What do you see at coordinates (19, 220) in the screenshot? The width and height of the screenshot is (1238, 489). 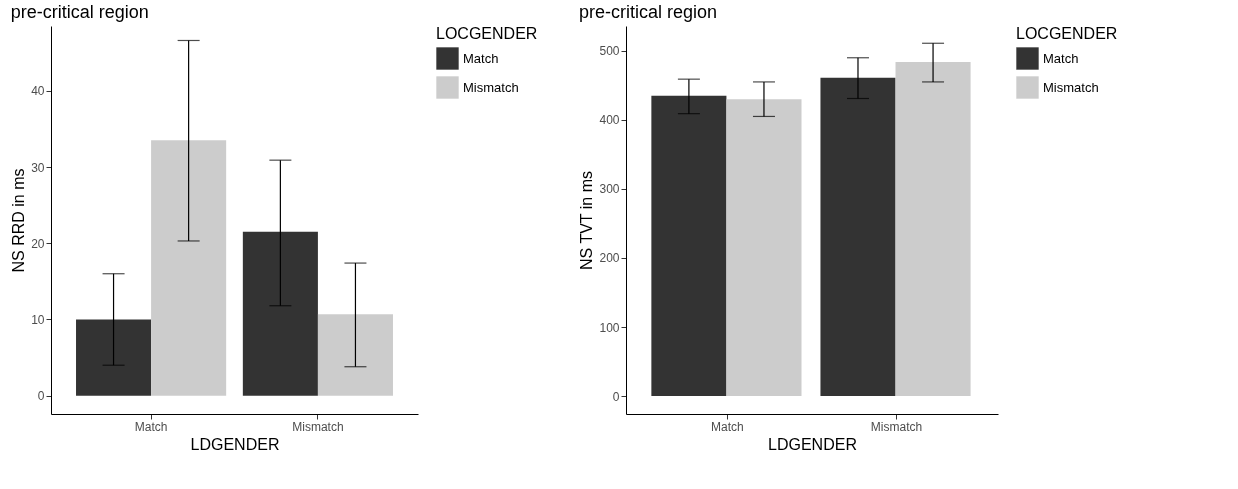 I see `y-axis-title: NS RRD in ms` at bounding box center [19, 220].